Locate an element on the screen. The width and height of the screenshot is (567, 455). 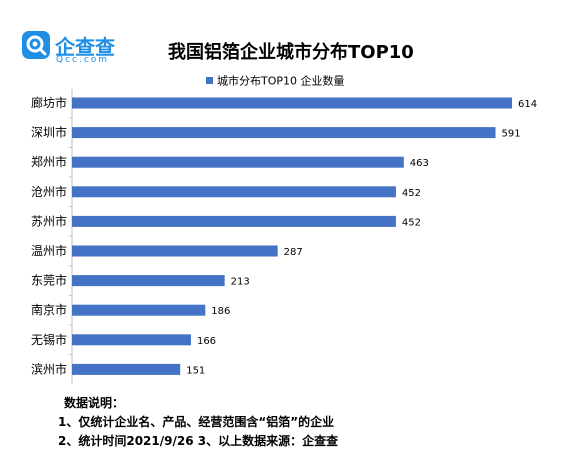
category-label: 滨州市 is located at coordinates (49, 368).